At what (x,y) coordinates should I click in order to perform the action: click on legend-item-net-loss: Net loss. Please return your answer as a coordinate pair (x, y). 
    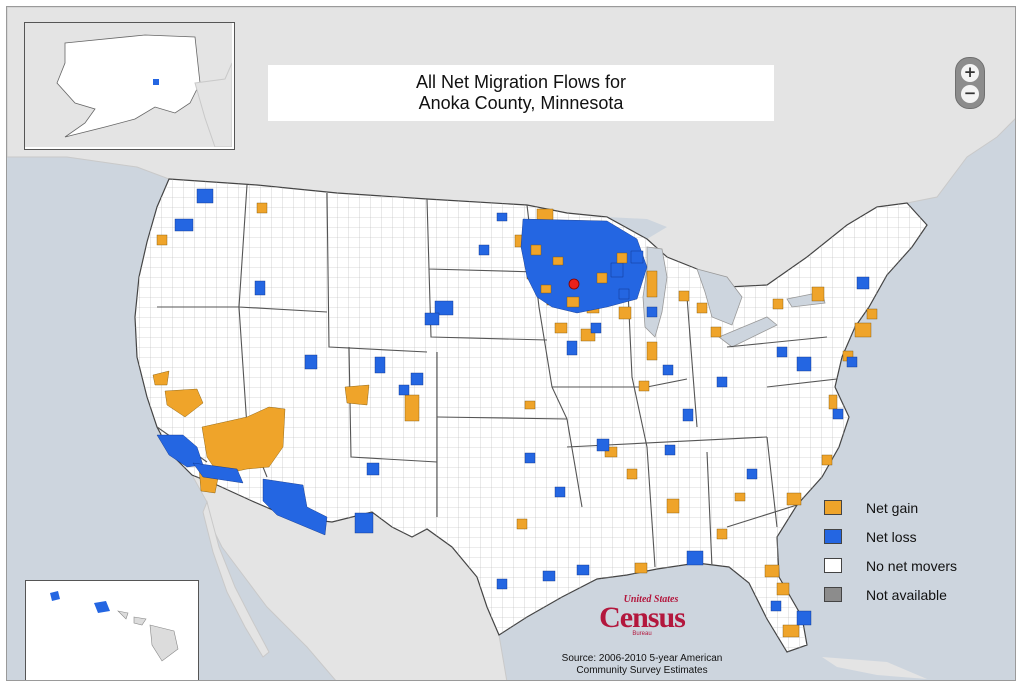
    Looking at the image, I should click on (919, 536).